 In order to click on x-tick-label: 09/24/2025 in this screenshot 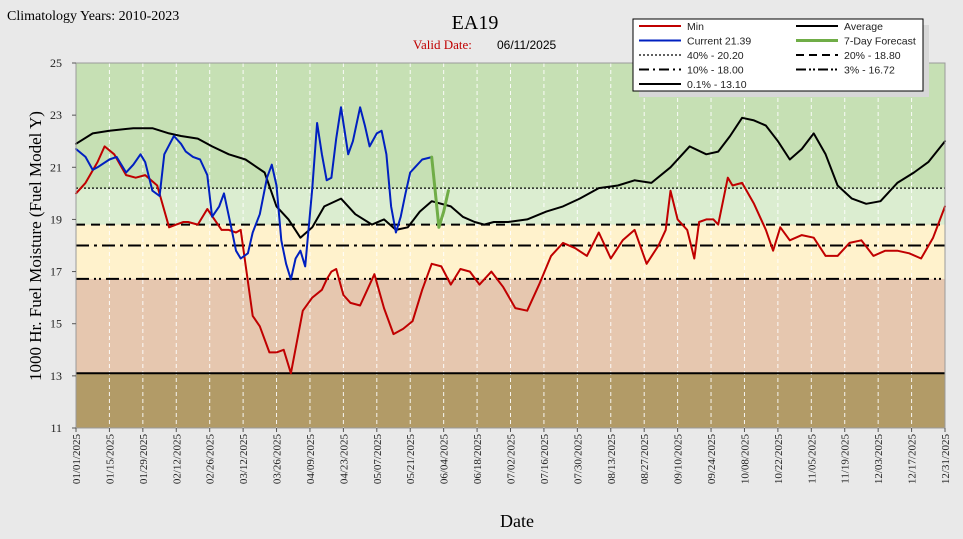, I will do `click(712, 459)`.